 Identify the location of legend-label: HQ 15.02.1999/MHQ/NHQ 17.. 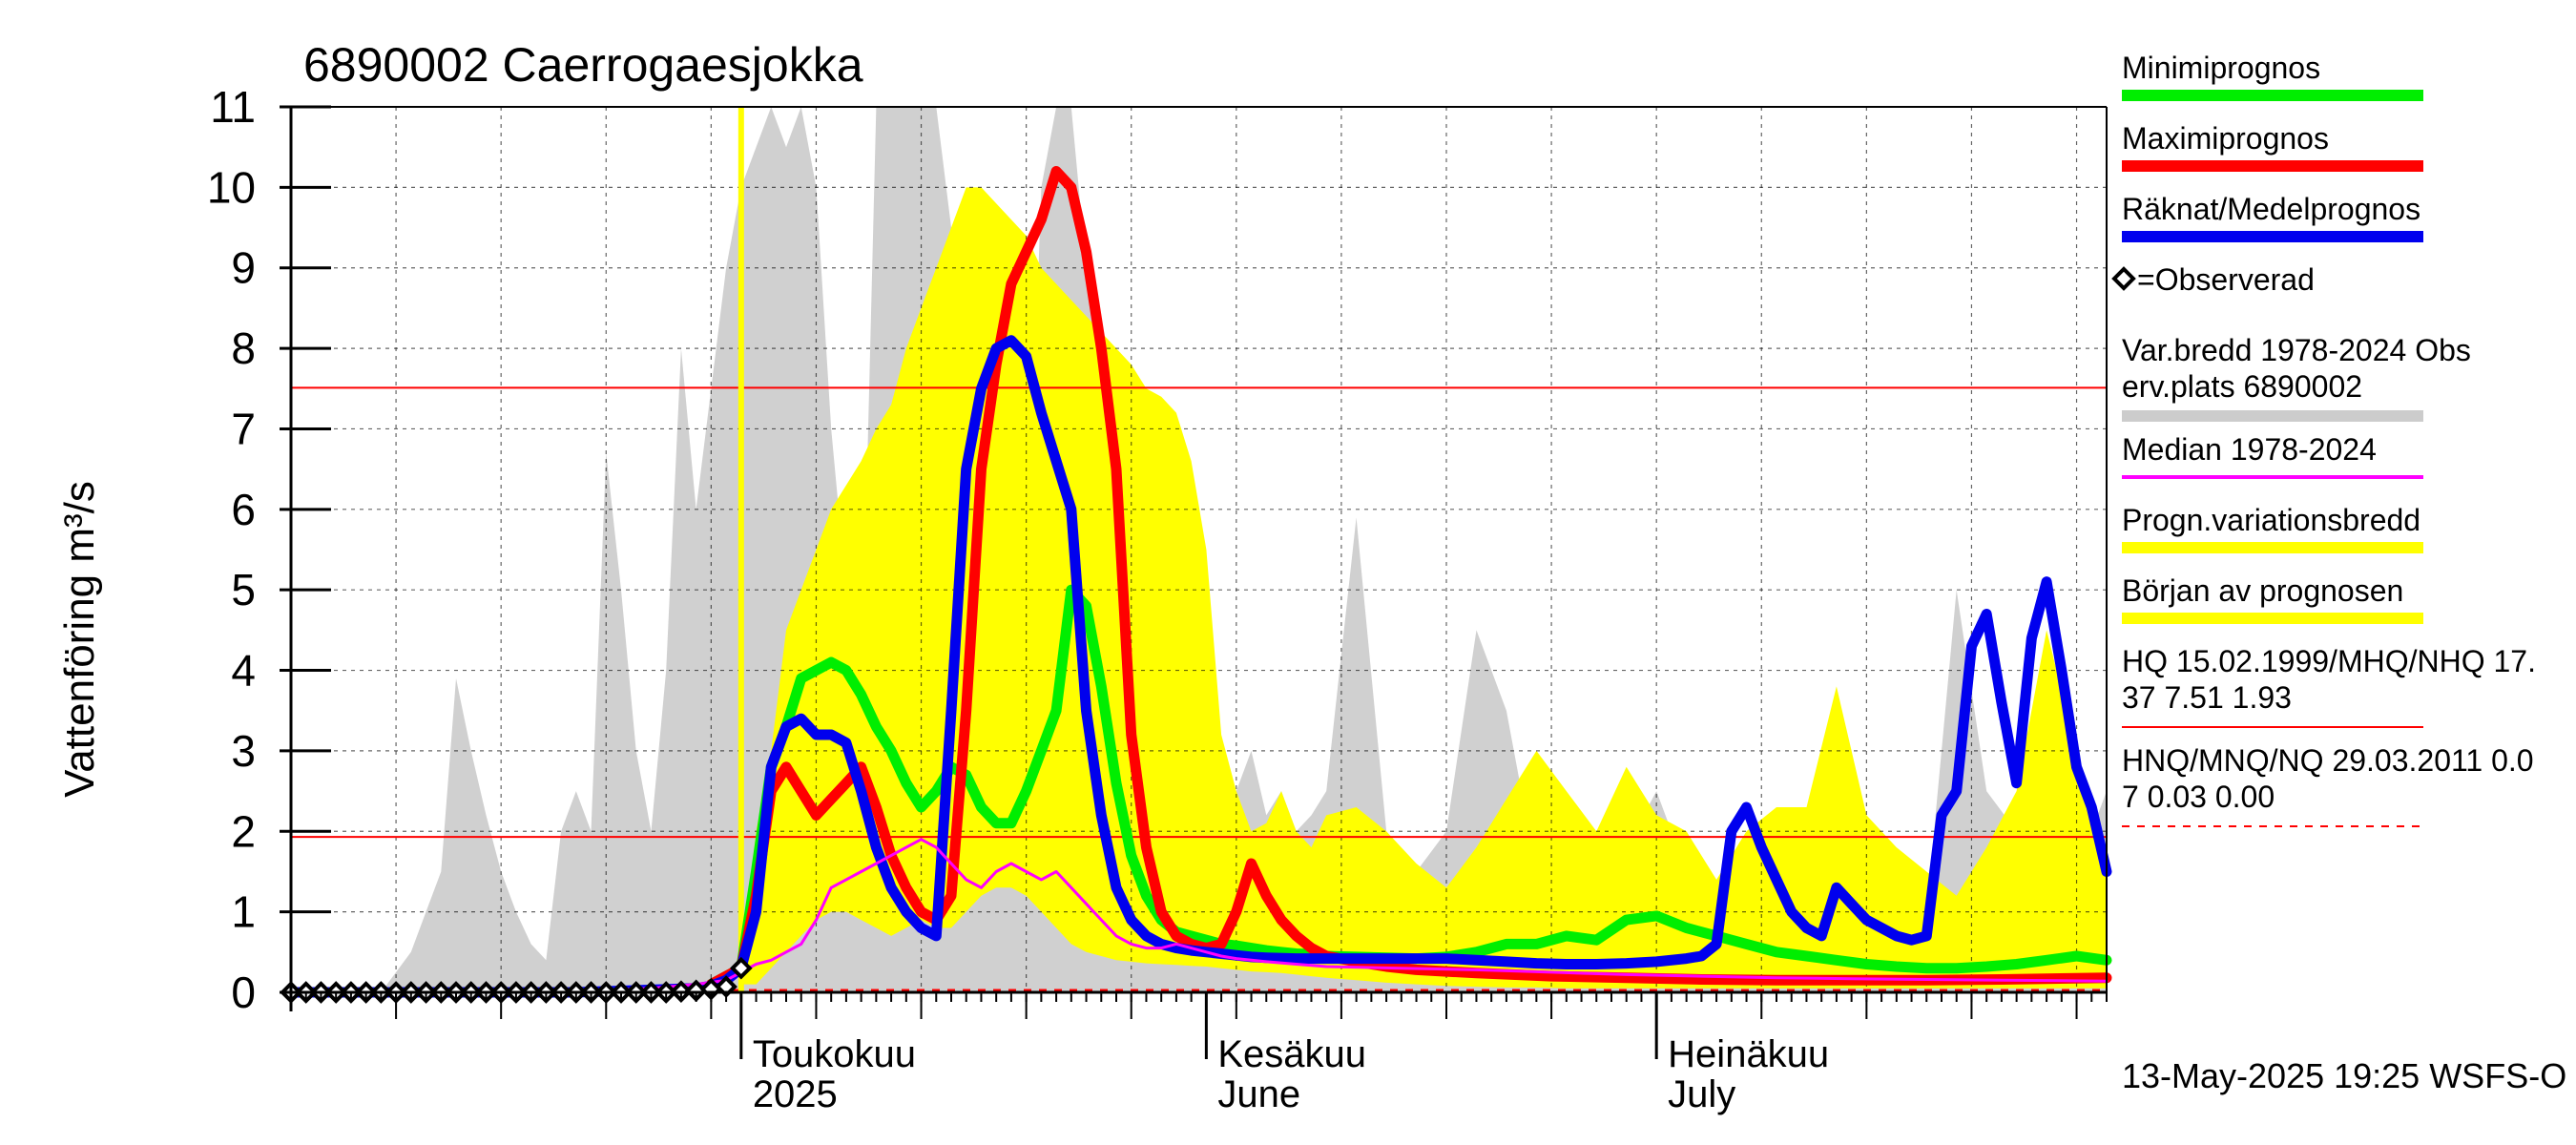
(2329, 661).